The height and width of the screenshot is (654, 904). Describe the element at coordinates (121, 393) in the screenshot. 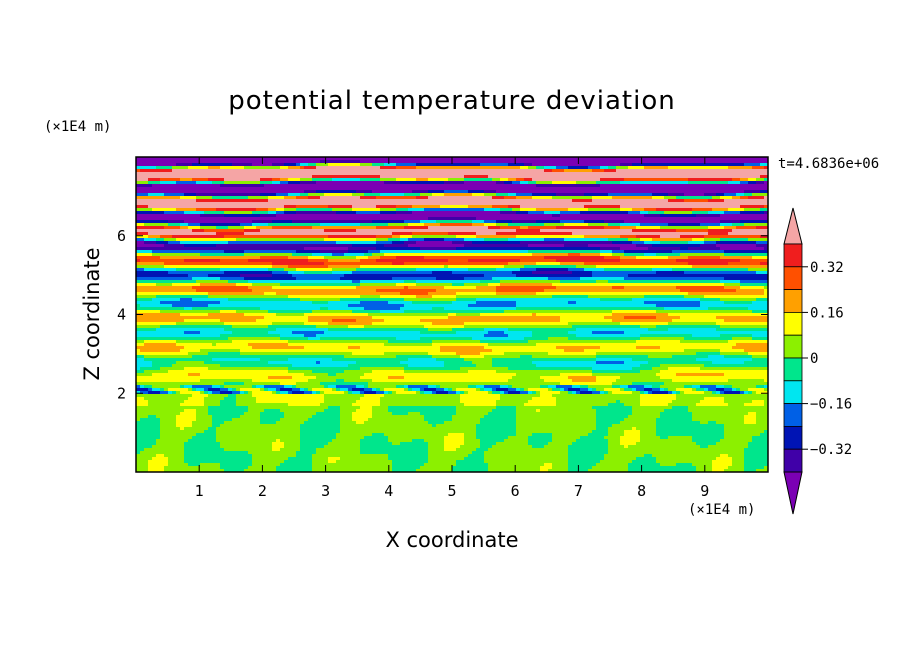

I see `y-tick-label: 2` at that location.